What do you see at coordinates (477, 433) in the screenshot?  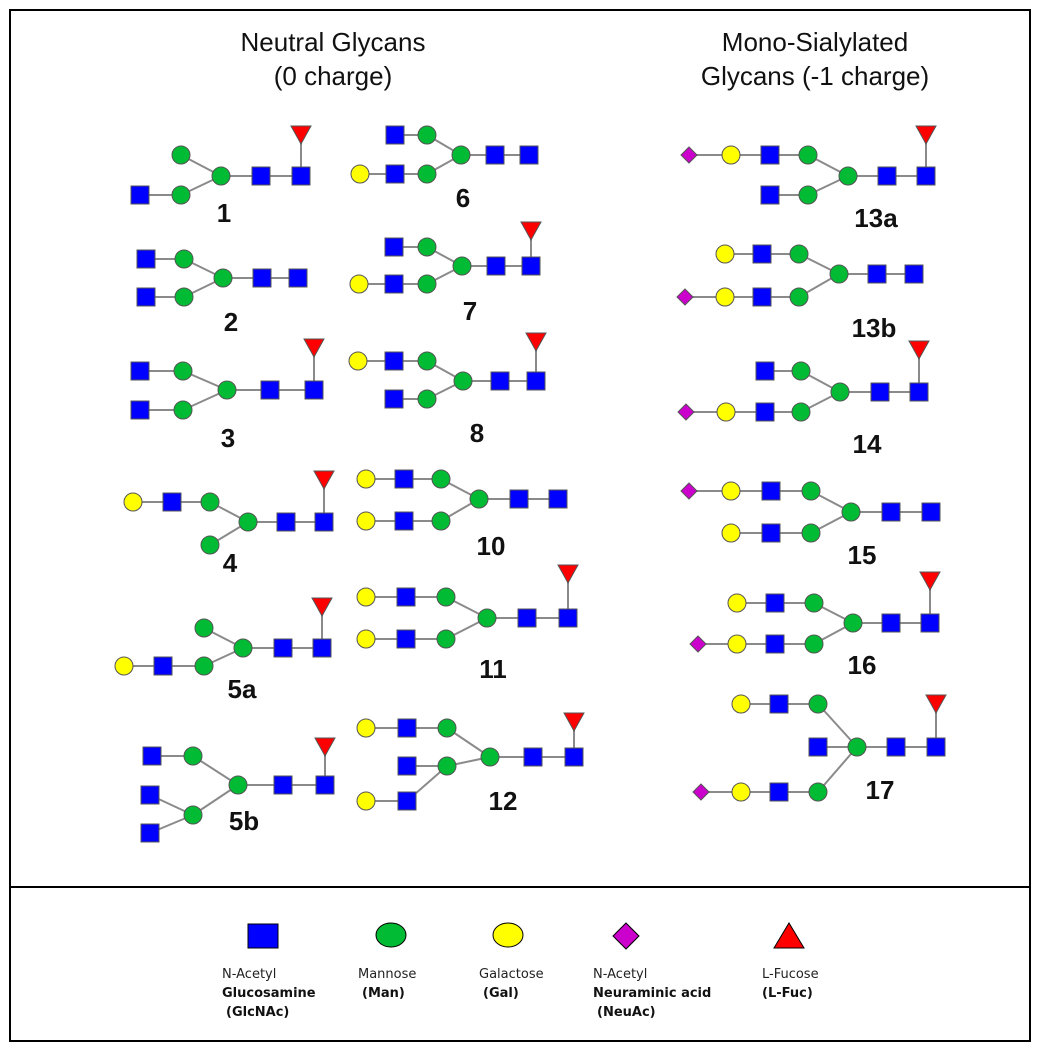 I see `glycan-label-8: 8` at bounding box center [477, 433].